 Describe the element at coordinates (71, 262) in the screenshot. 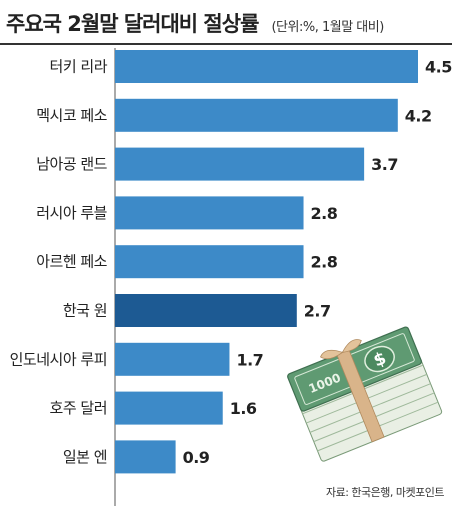

I see `category-label: 아르헨 페소` at that location.